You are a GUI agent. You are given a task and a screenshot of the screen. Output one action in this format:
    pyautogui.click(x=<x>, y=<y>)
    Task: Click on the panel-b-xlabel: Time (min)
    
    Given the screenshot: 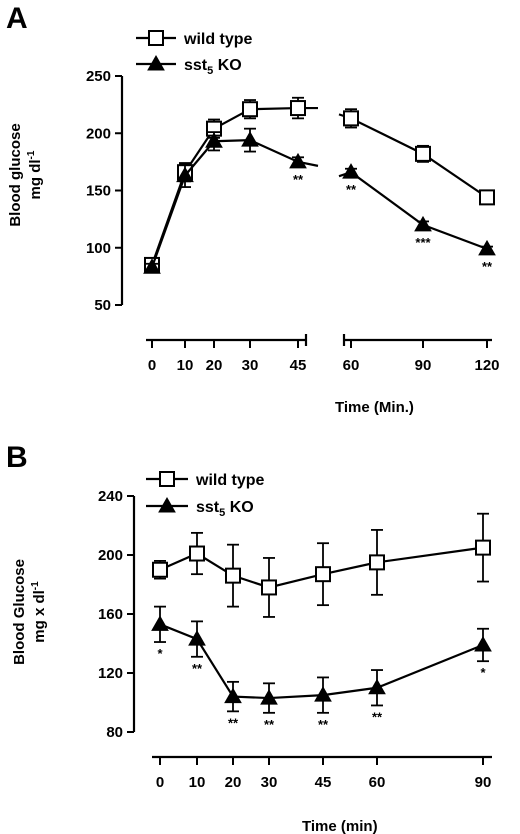 What is the action you would take?
    pyautogui.click(x=340, y=826)
    